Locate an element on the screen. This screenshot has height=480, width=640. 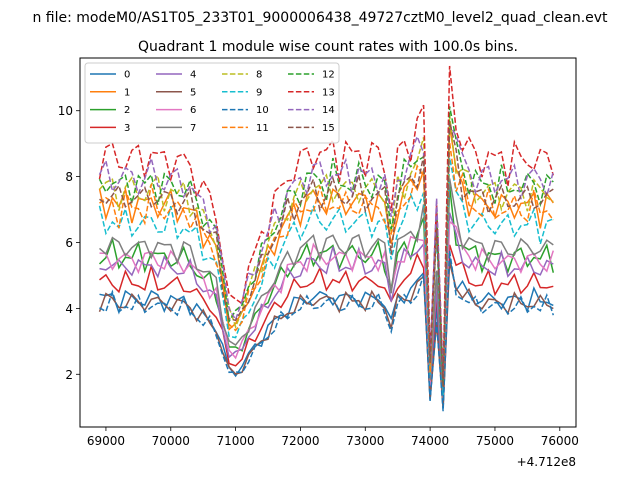
legend-label-5: 5 is located at coordinates (193, 92).